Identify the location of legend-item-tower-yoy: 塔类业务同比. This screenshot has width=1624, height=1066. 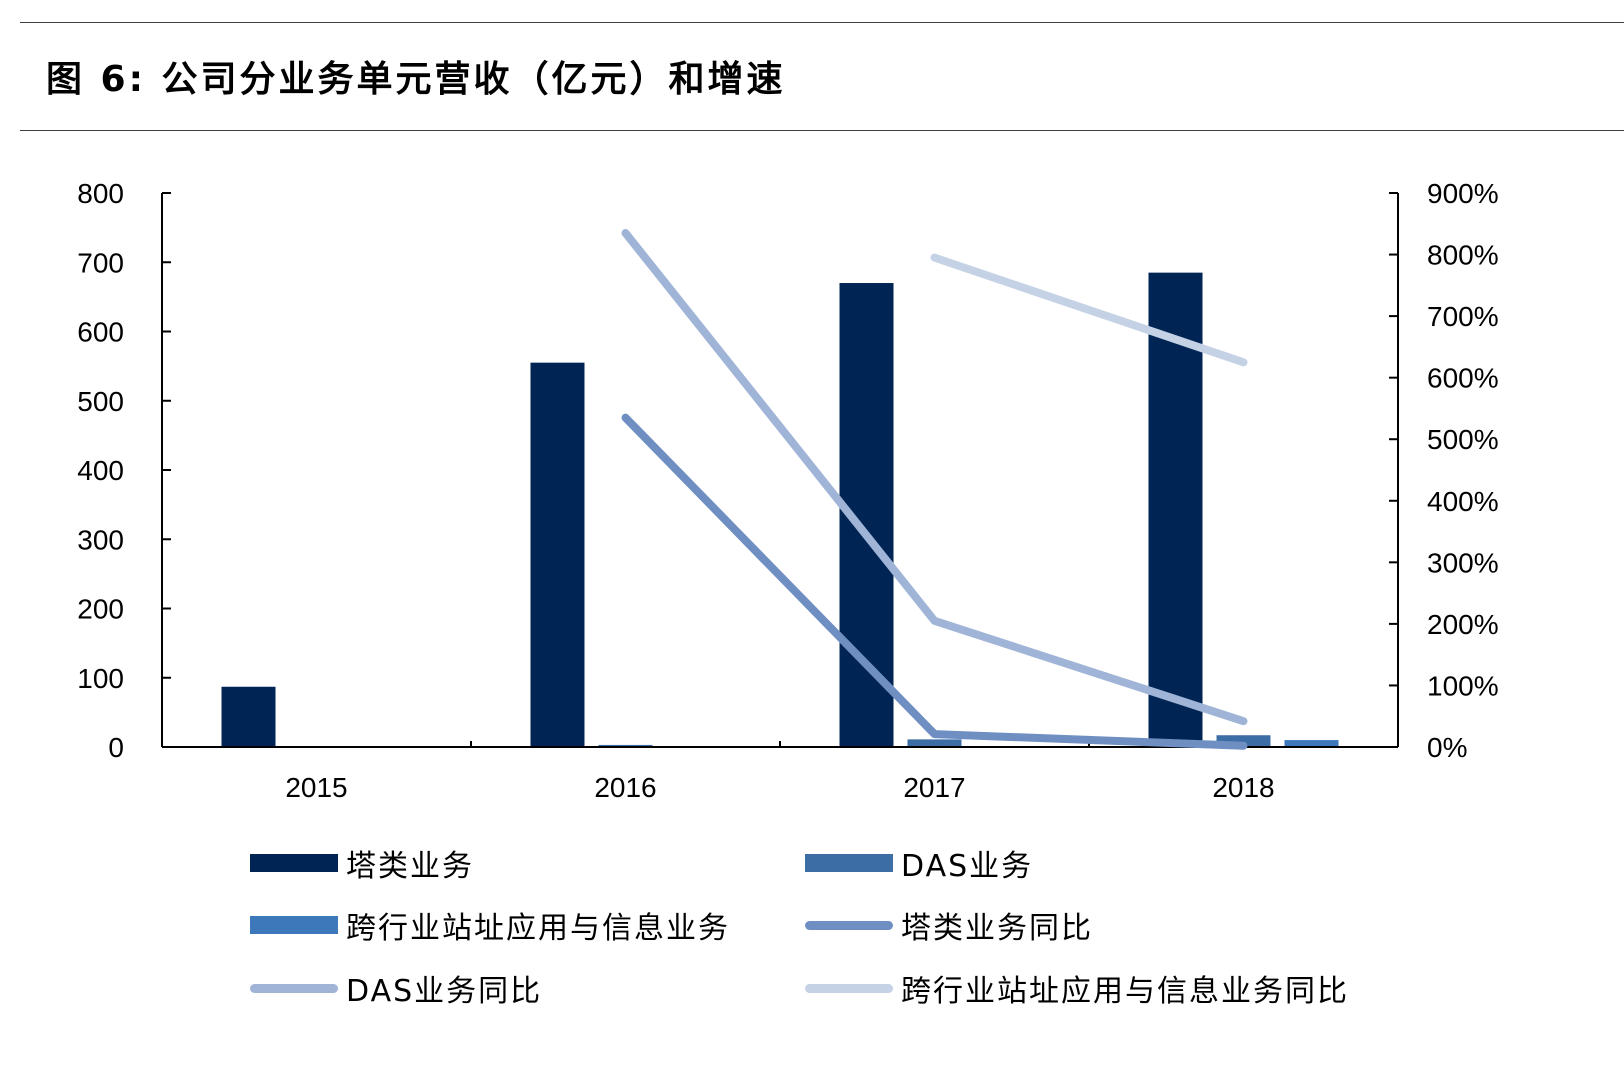
(949, 925).